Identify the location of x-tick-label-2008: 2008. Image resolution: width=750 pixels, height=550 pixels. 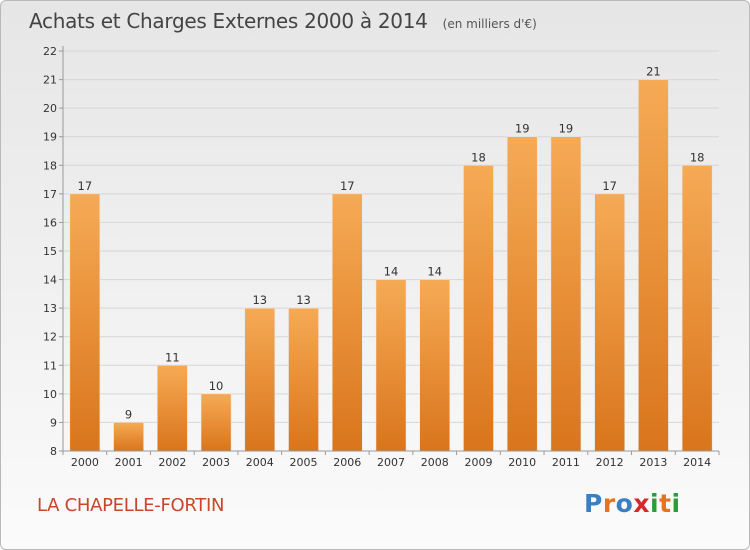
(435, 462).